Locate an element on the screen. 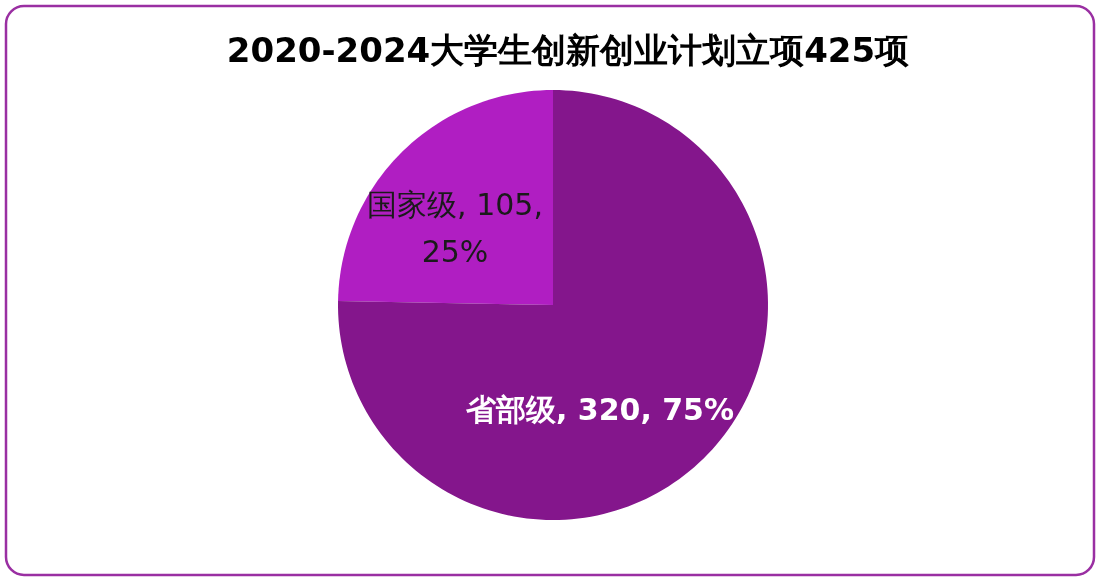  slice-label: 国家级, 105, 25% is located at coordinates (455, 228).